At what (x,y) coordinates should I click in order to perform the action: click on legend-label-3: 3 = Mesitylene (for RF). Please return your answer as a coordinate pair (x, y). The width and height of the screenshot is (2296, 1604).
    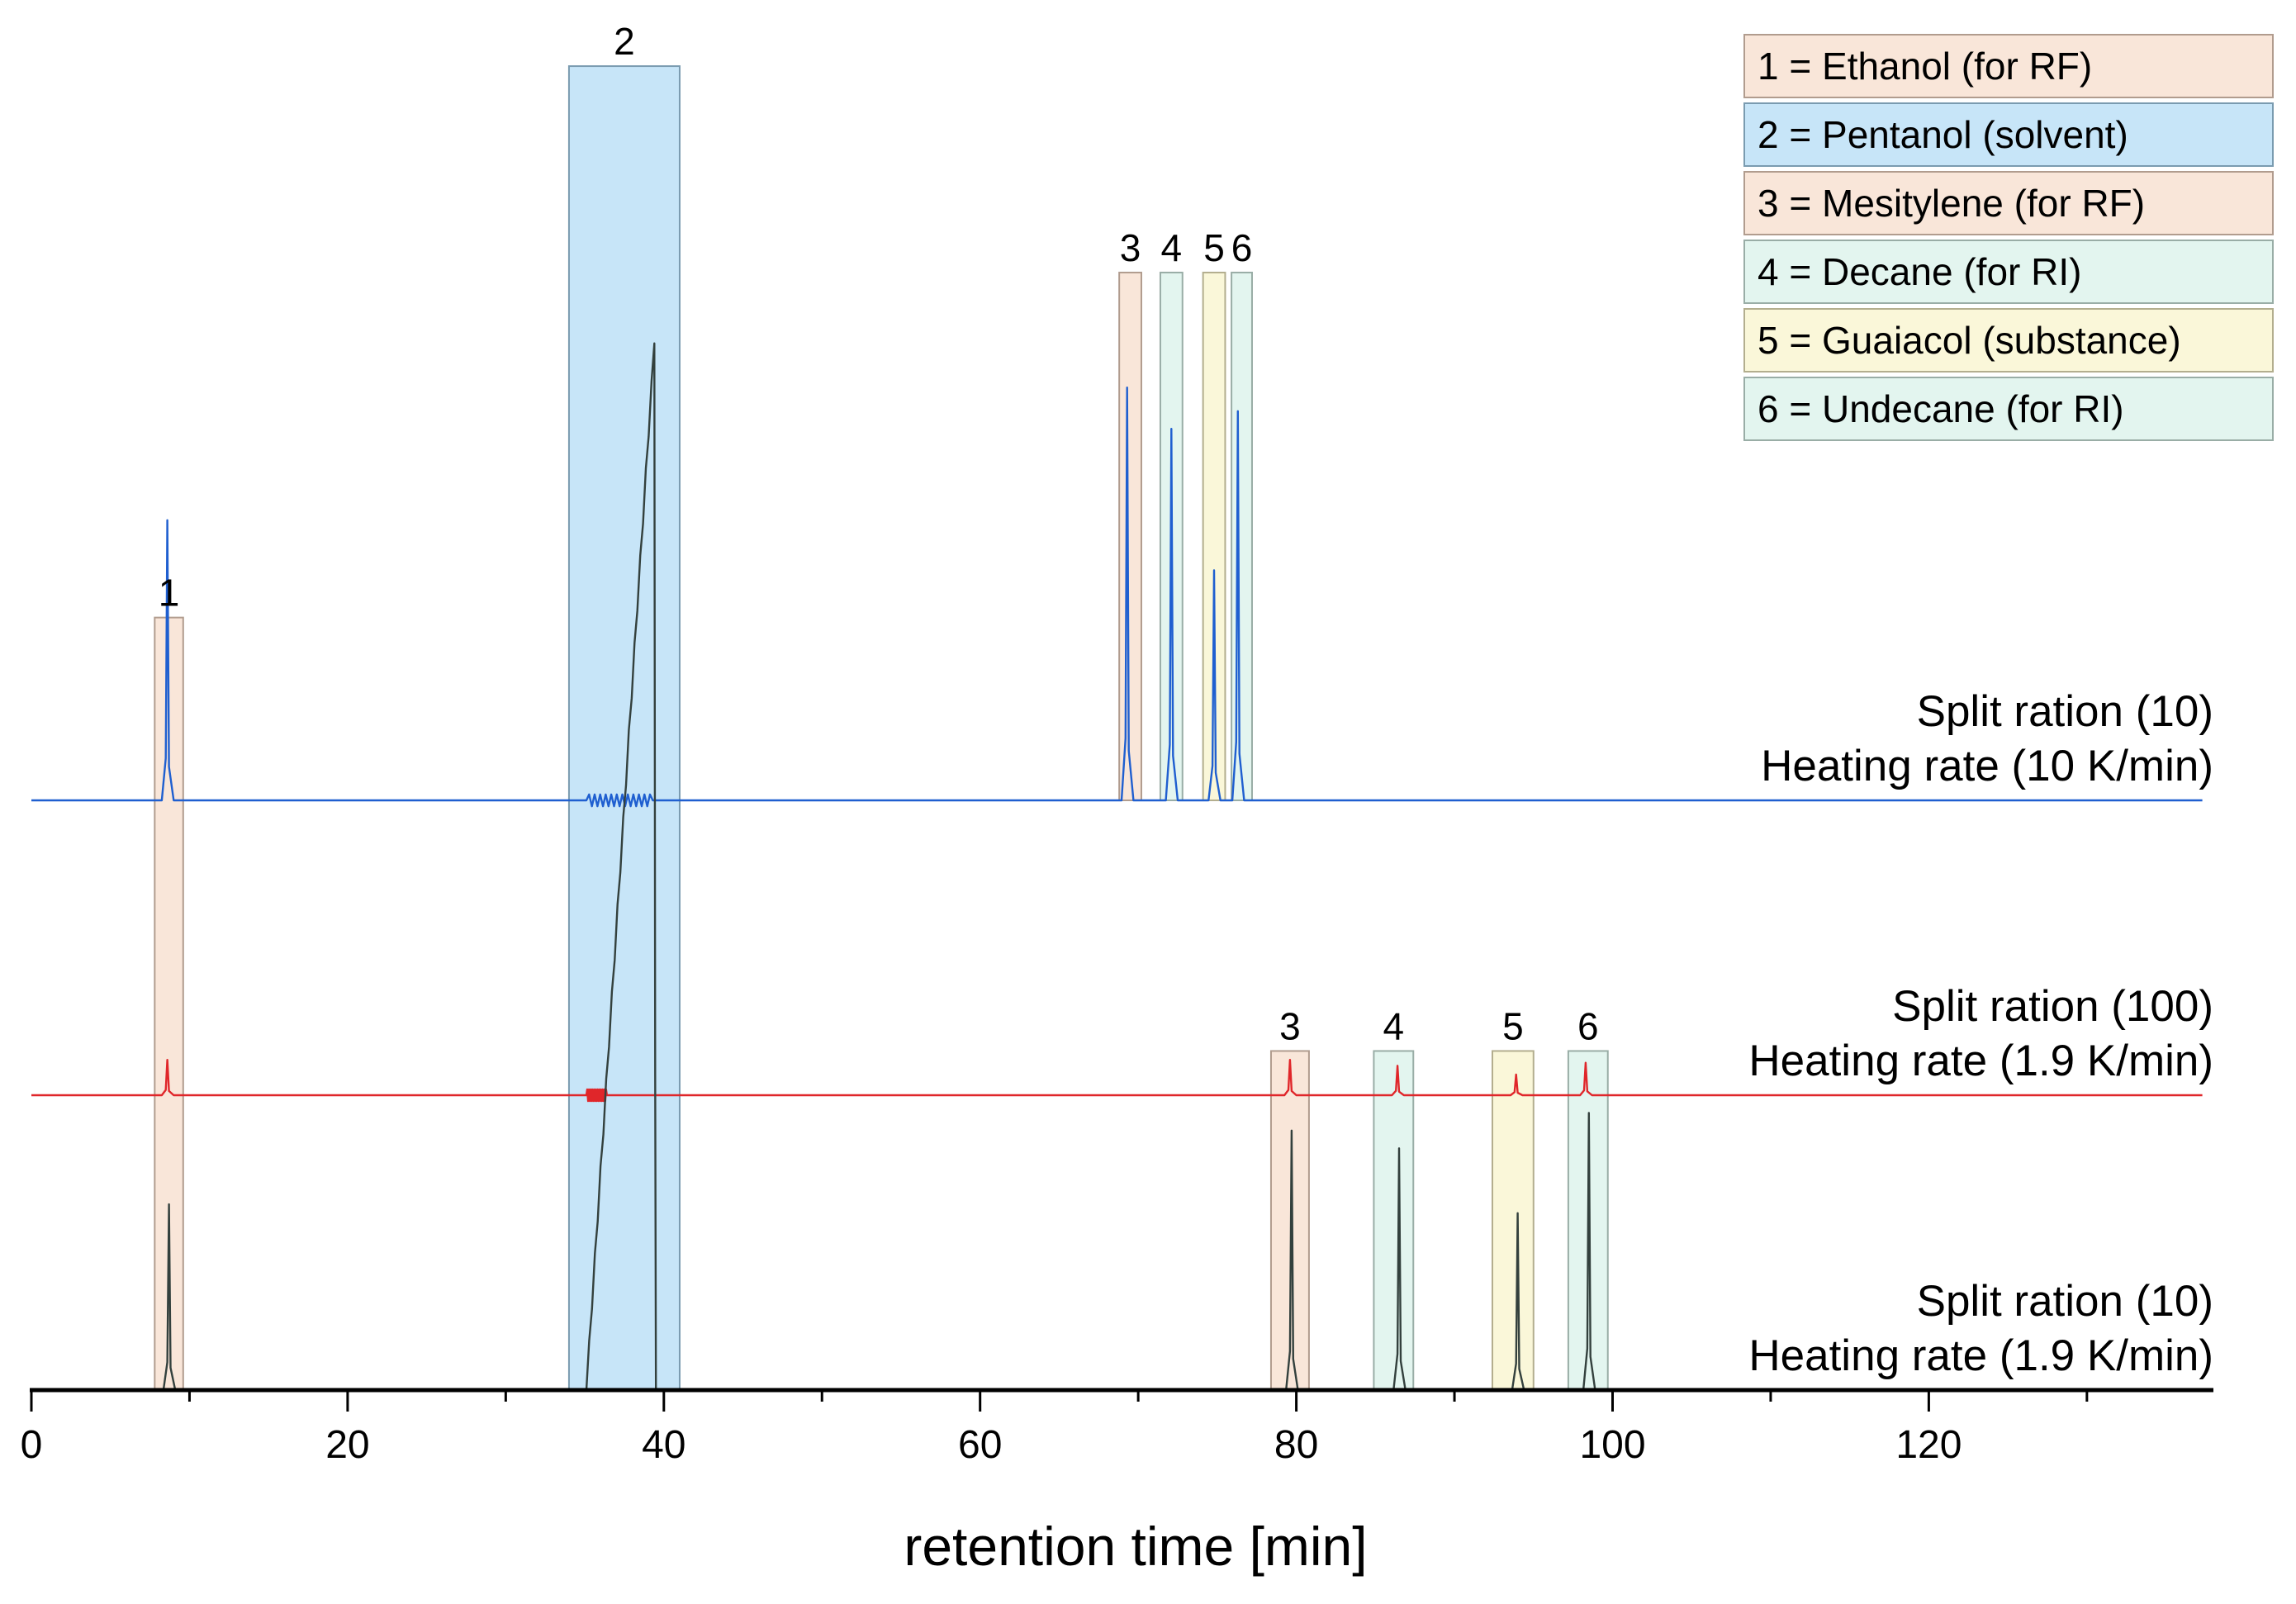
    Looking at the image, I should click on (1951, 203).